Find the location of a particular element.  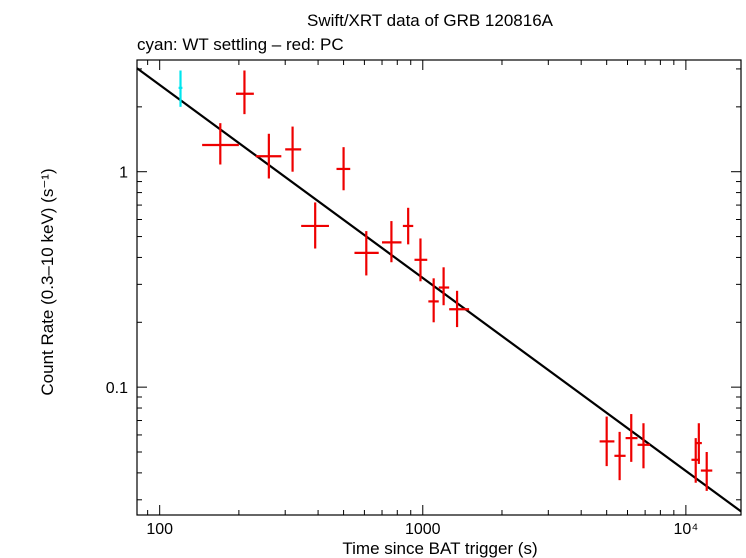

x-axis-label: Time since BAT trigger (s) is located at coordinates (439, 548).